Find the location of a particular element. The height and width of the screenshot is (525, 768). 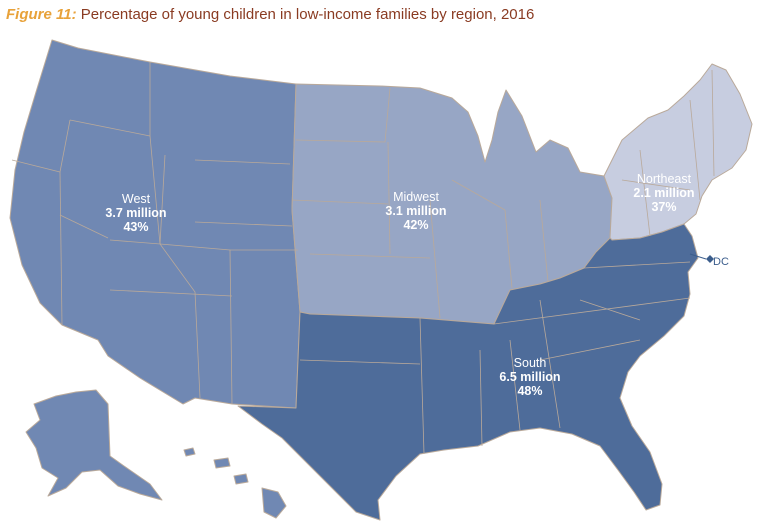

region-percentage: 37% is located at coordinates (664, 207).